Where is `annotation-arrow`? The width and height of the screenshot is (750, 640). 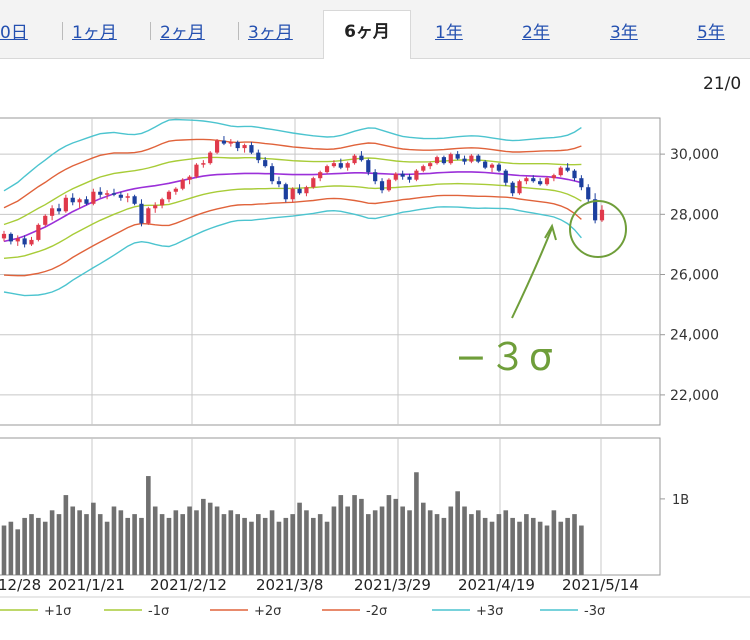 annotation-arrow is located at coordinates (532, 273).